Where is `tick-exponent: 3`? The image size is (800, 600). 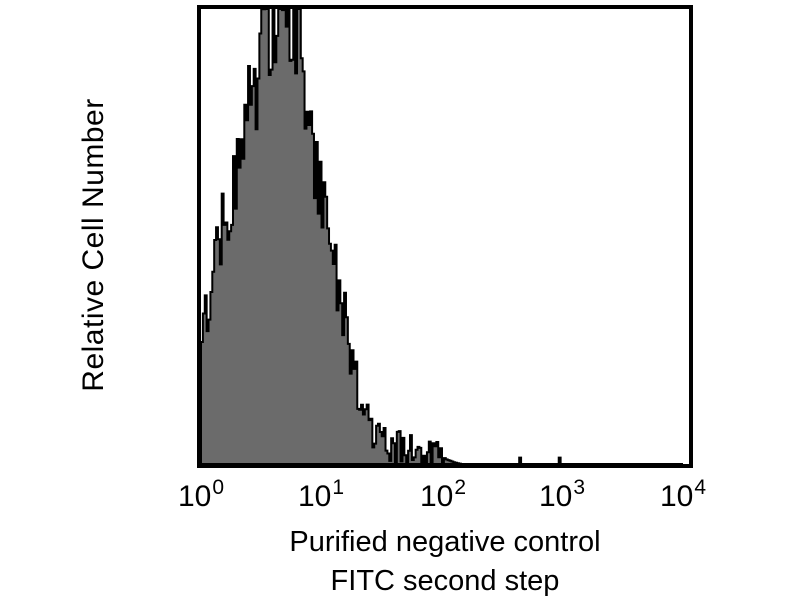
tick-exponent: 3 is located at coordinates (579, 487).